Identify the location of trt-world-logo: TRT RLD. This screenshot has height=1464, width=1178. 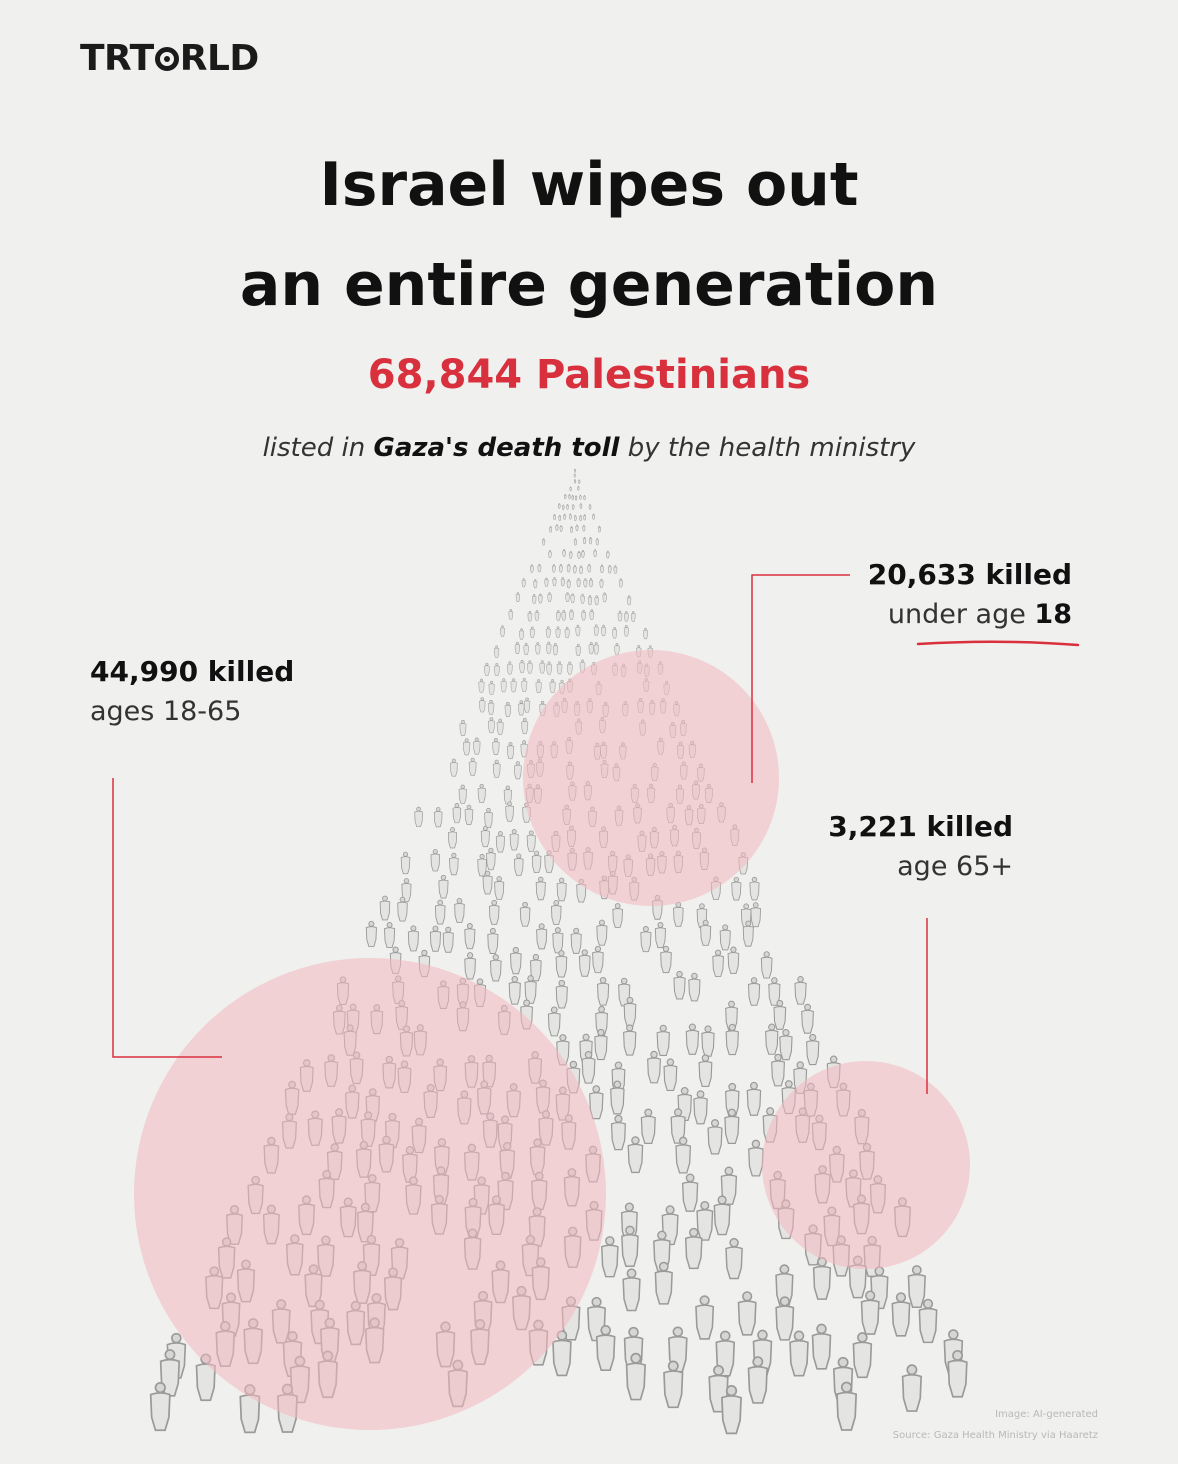
(169, 58).